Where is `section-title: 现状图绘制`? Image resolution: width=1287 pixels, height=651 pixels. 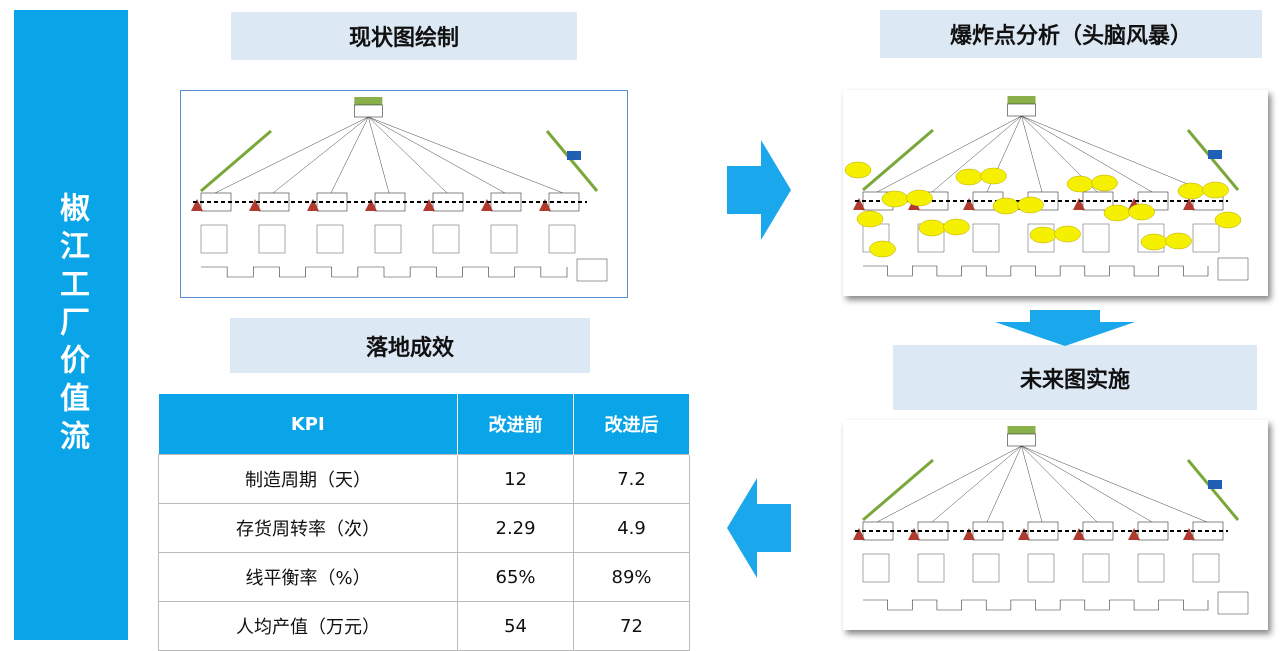
section-title: 现状图绘制 is located at coordinates (404, 36).